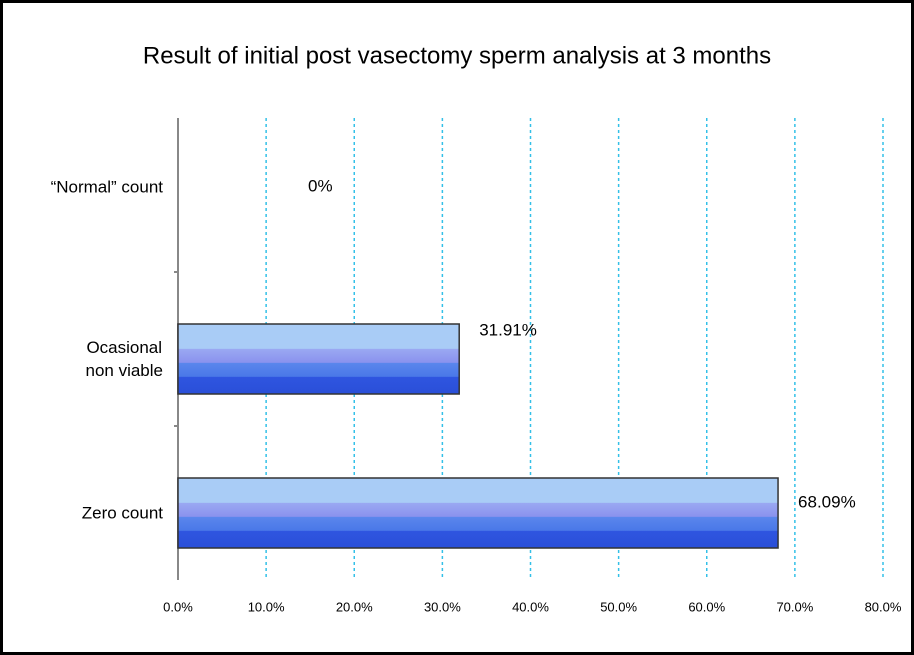 The image size is (914, 655). Describe the element at coordinates (827, 501) in the screenshot. I see `data-label: 68.09%` at that location.